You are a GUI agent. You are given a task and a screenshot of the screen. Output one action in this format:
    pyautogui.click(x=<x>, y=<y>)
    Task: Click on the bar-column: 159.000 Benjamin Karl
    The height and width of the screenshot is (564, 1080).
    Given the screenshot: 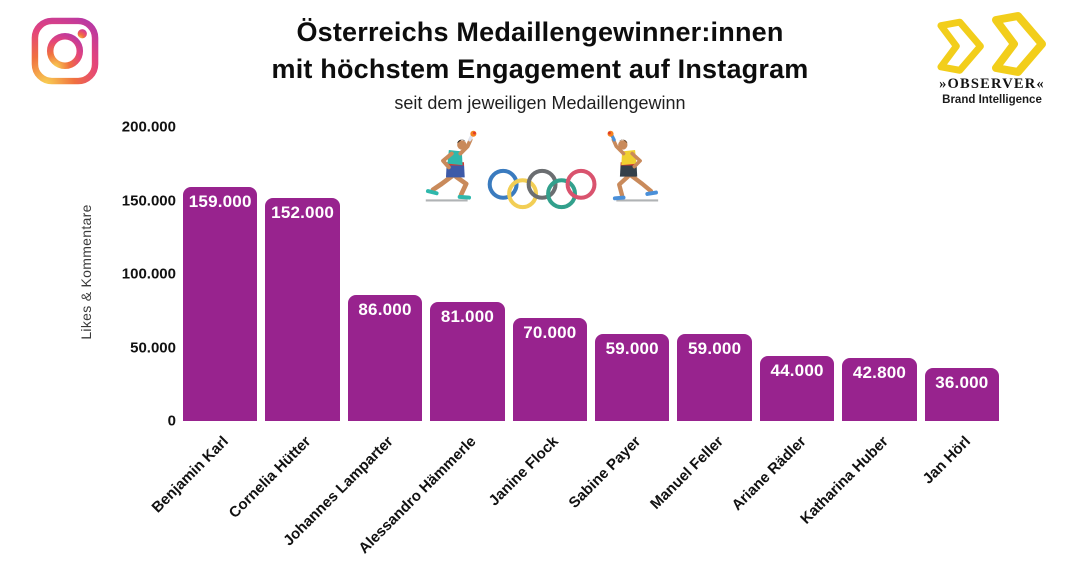 What is the action you would take?
    pyautogui.click(x=203, y=321)
    